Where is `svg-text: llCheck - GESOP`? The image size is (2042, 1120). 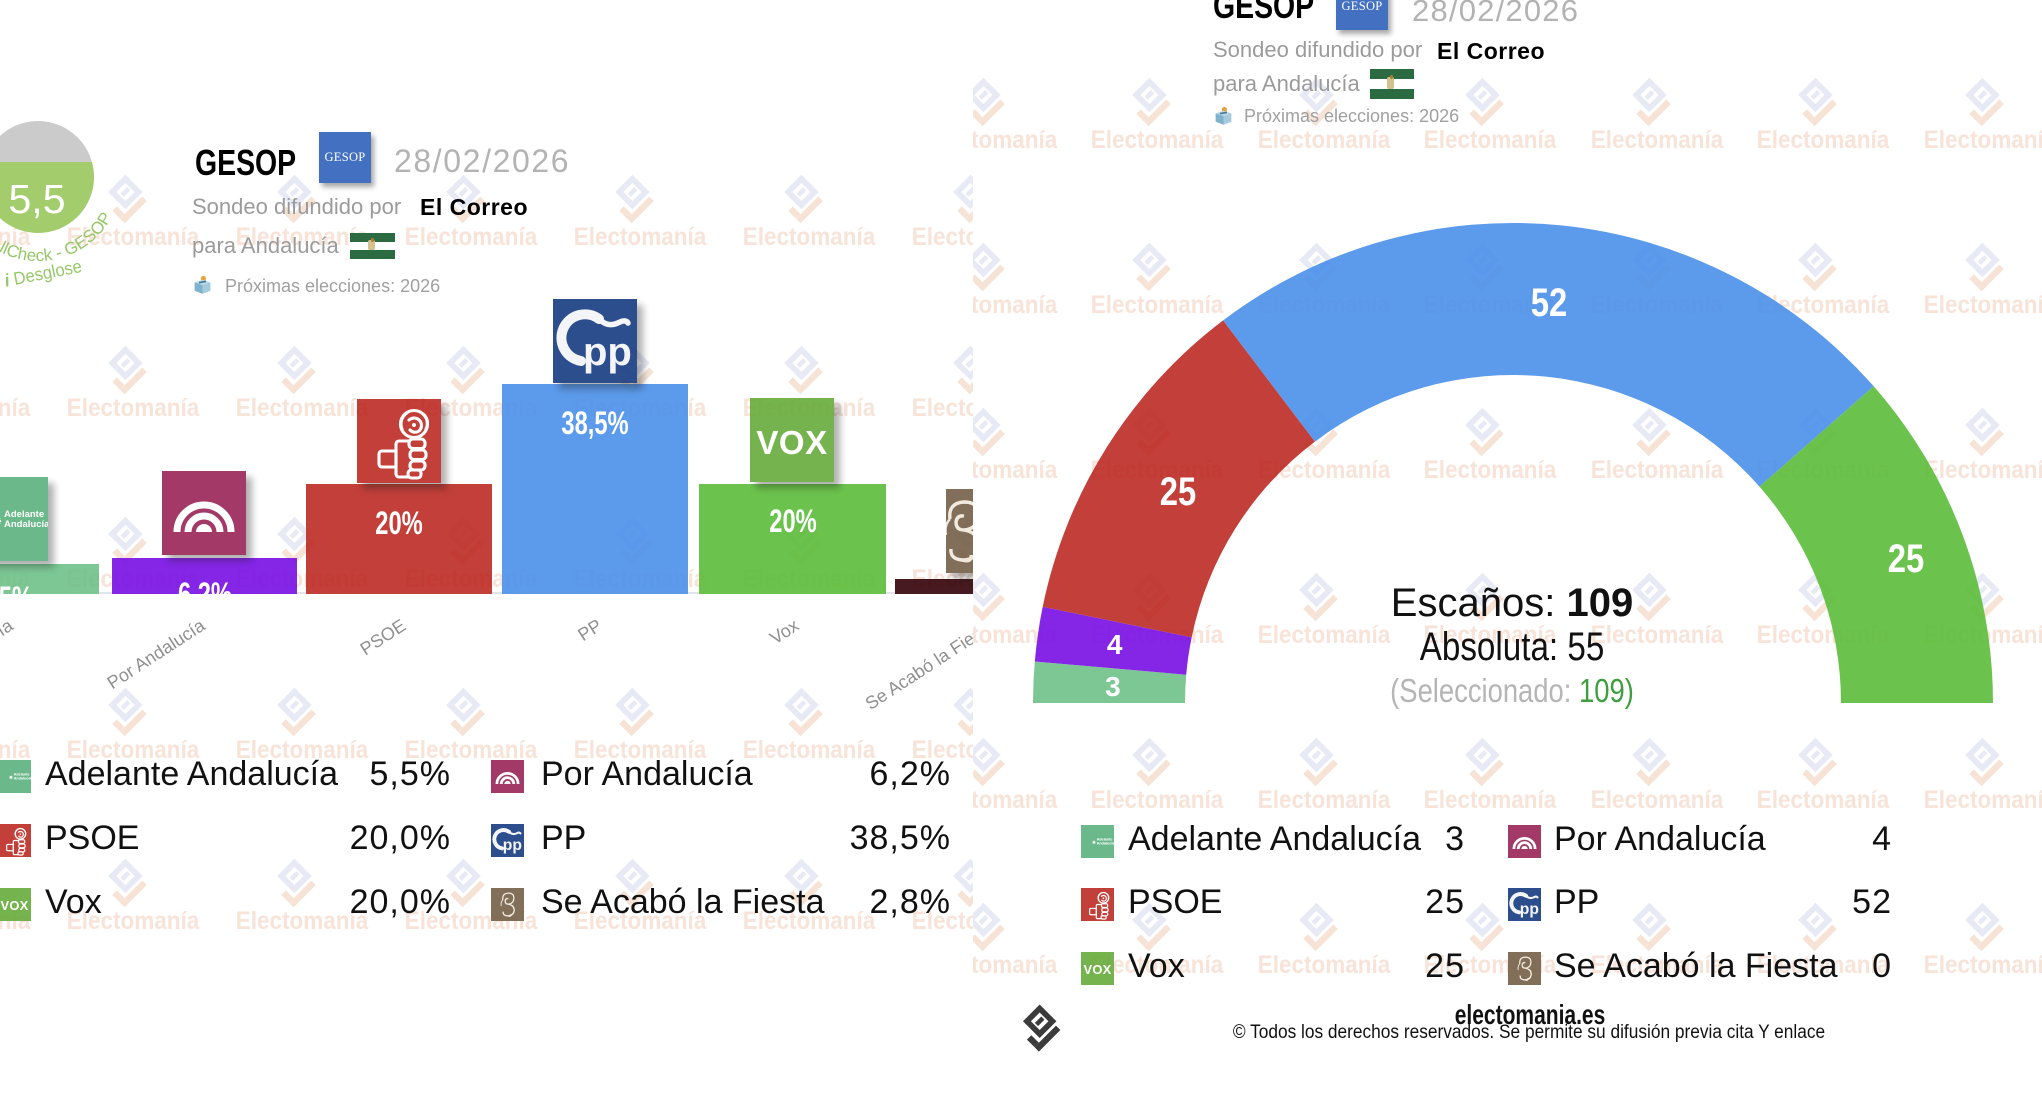
svg-text: llCheck - GESOP is located at coordinates (58, 237).